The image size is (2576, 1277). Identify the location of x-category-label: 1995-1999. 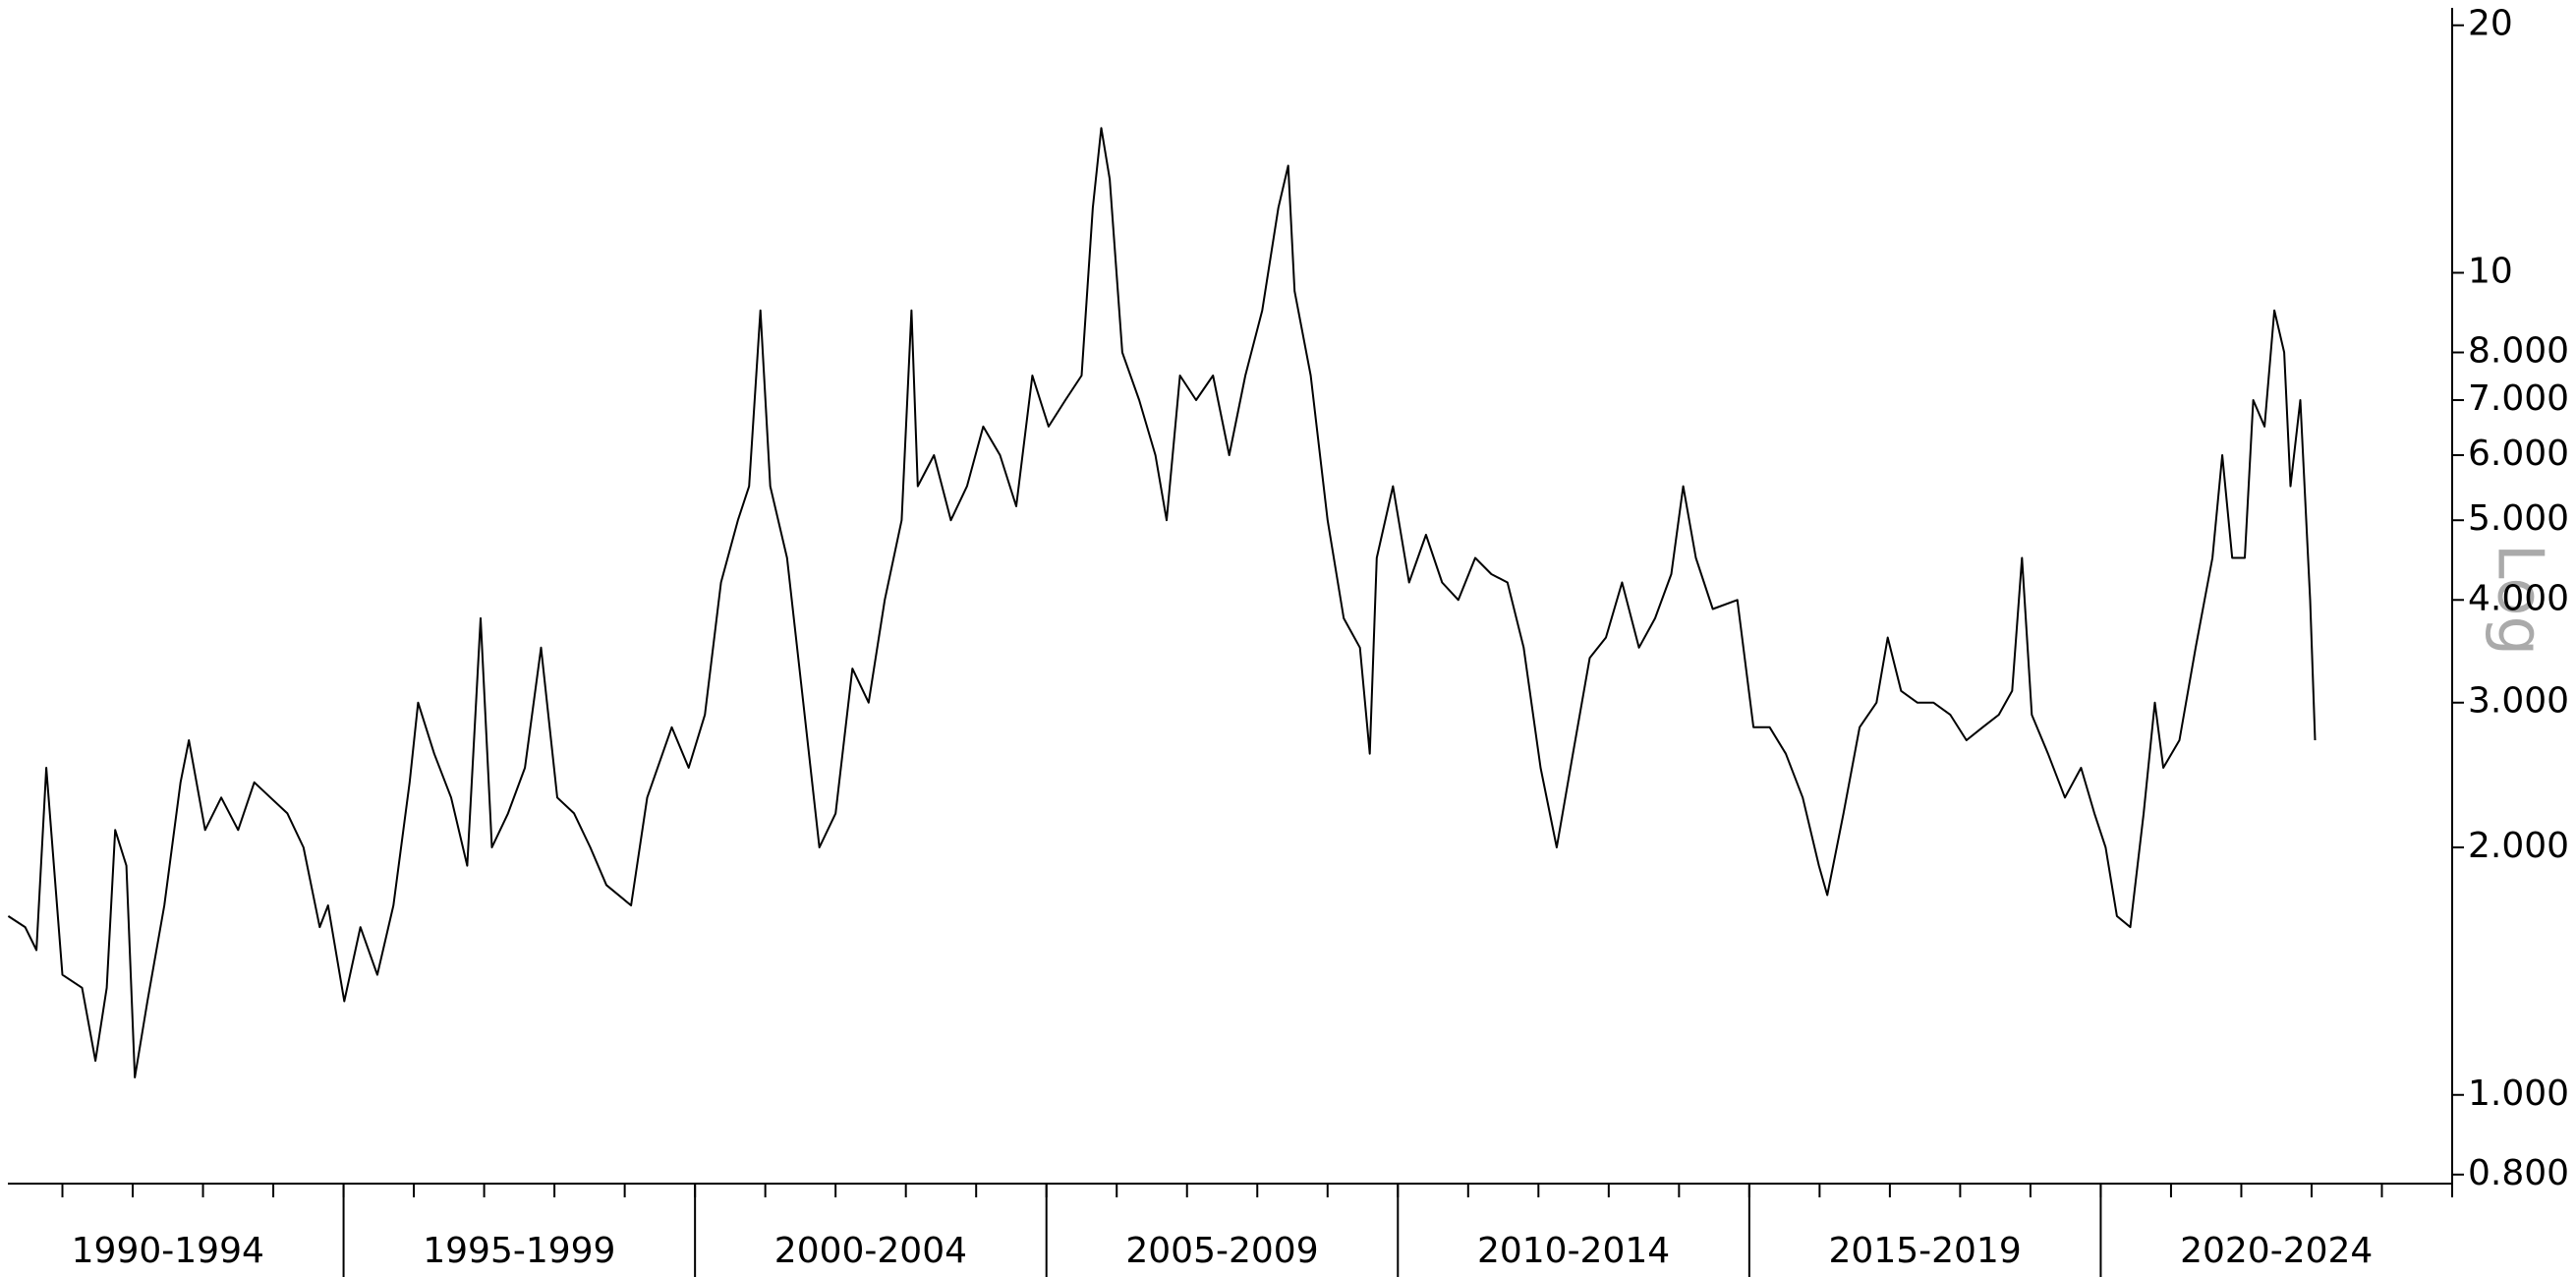
(519, 1251).